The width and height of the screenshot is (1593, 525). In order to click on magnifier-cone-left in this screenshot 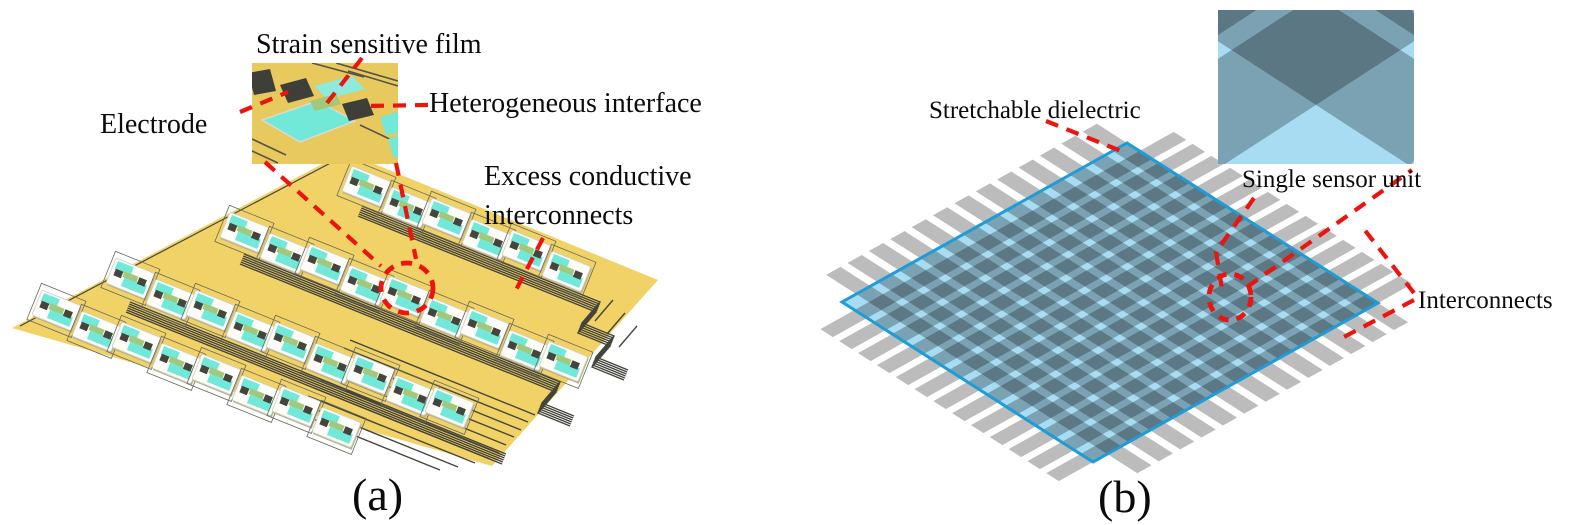, I will do `click(323, 214)`.